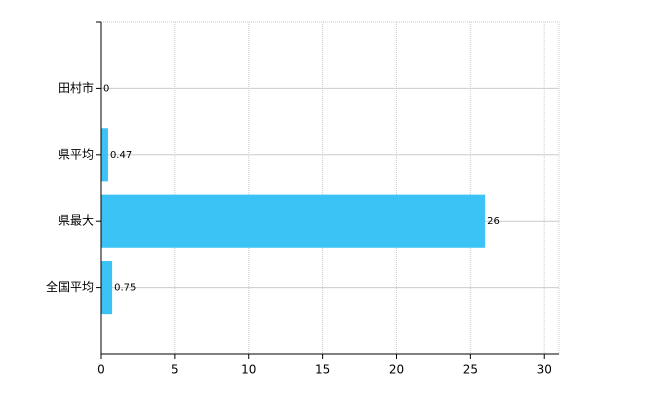 The image size is (650, 400). I want to click on value-label: 0, so click(106, 88).